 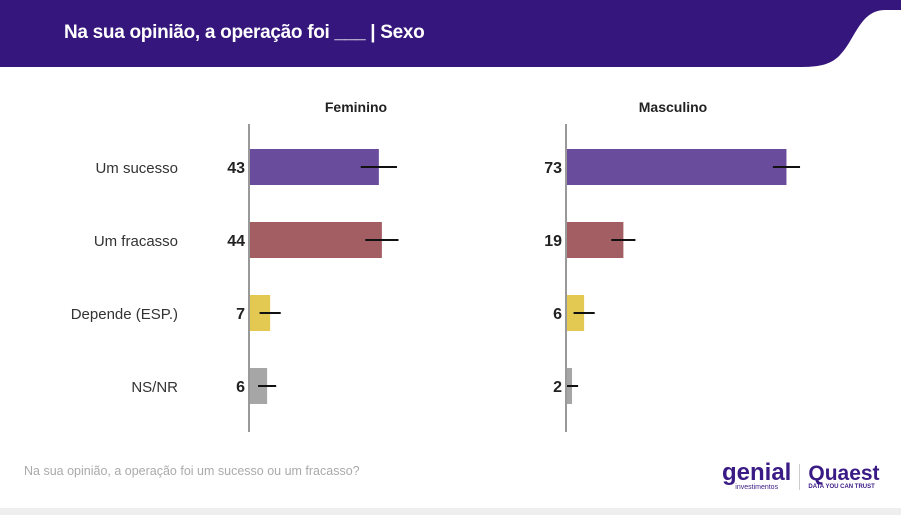 I want to click on genial-logo: genial investimentos, so click(x=757, y=475).